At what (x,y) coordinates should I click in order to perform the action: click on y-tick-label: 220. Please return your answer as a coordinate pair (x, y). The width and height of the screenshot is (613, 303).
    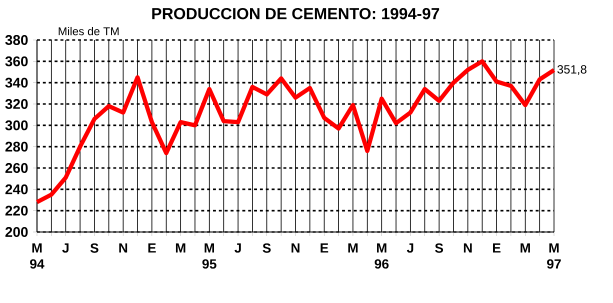
    Looking at the image, I should click on (16, 211).